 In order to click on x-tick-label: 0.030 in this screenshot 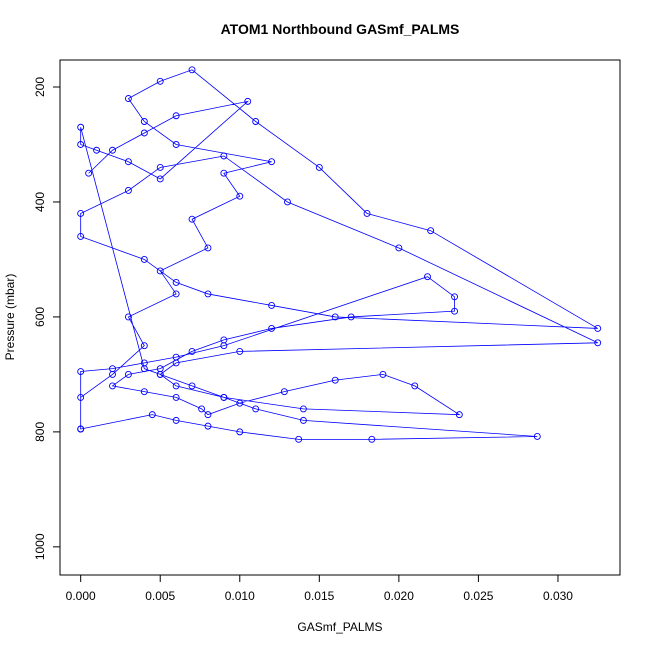, I will do `click(558, 596)`.